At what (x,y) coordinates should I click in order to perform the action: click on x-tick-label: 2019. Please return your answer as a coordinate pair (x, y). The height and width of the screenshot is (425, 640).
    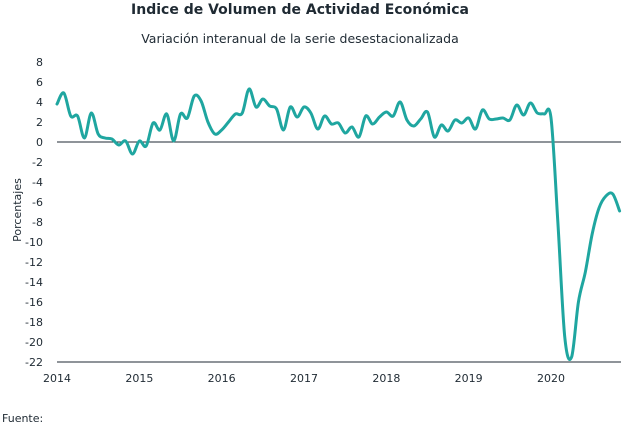
    Looking at the image, I should click on (469, 378).